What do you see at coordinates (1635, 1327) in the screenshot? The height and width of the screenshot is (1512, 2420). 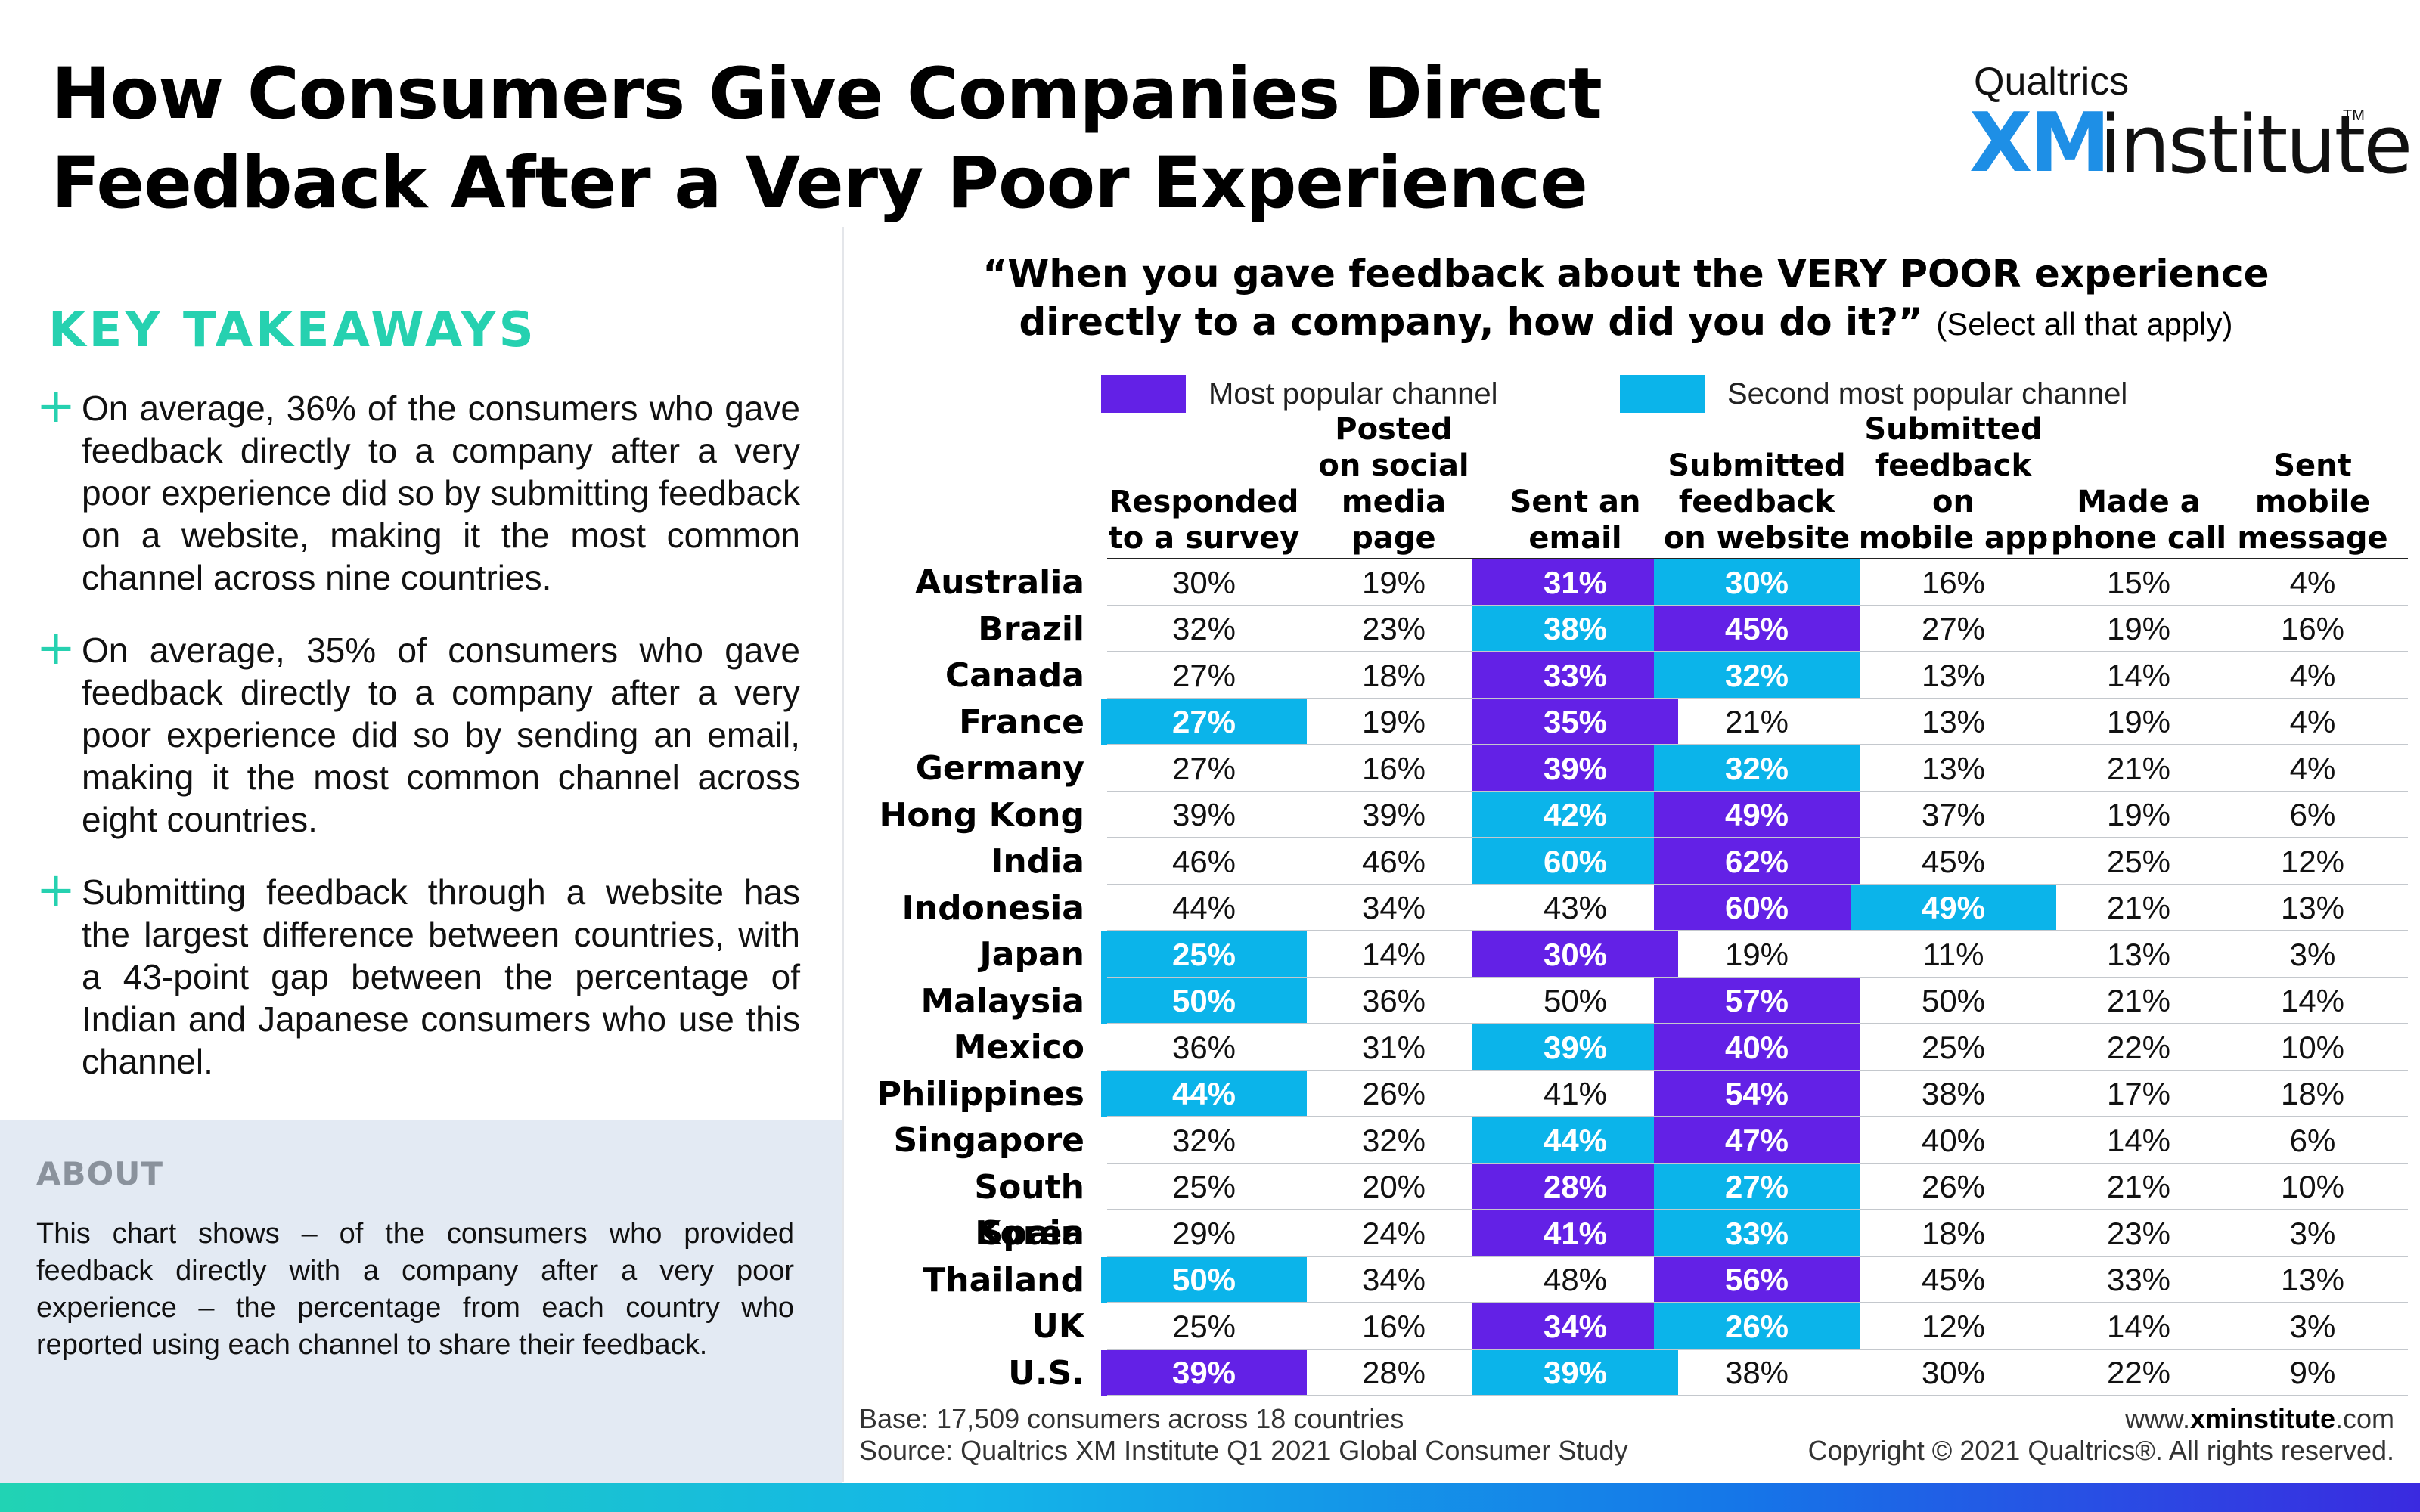 I see `table-row: UK 25% 16% 34% 26% 12% 14% 3%` at bounding box center [1635, 1327].